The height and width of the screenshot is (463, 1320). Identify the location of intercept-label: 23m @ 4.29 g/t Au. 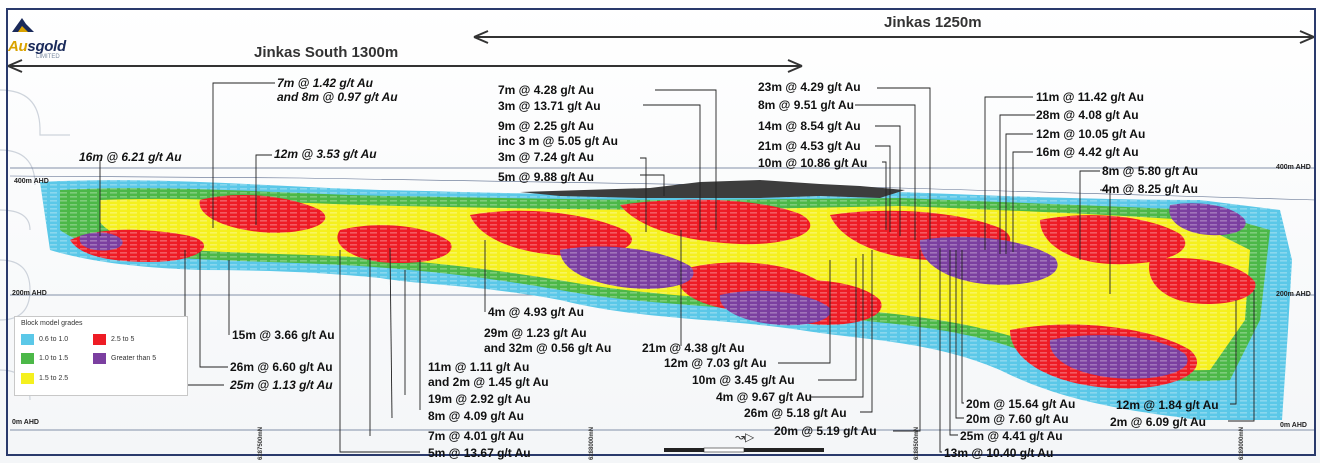
(809, 87).